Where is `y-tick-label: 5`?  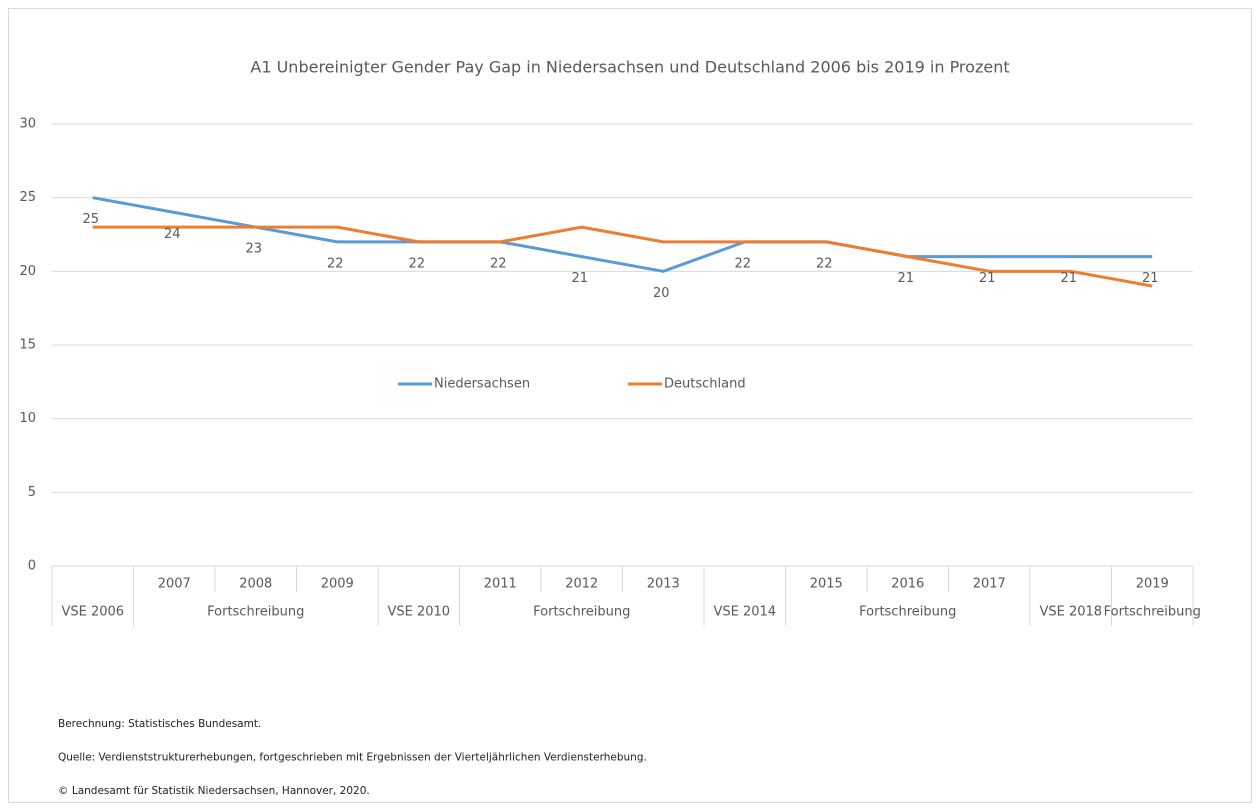
y-tick-label: 5 is located at coordinates (32, 492).